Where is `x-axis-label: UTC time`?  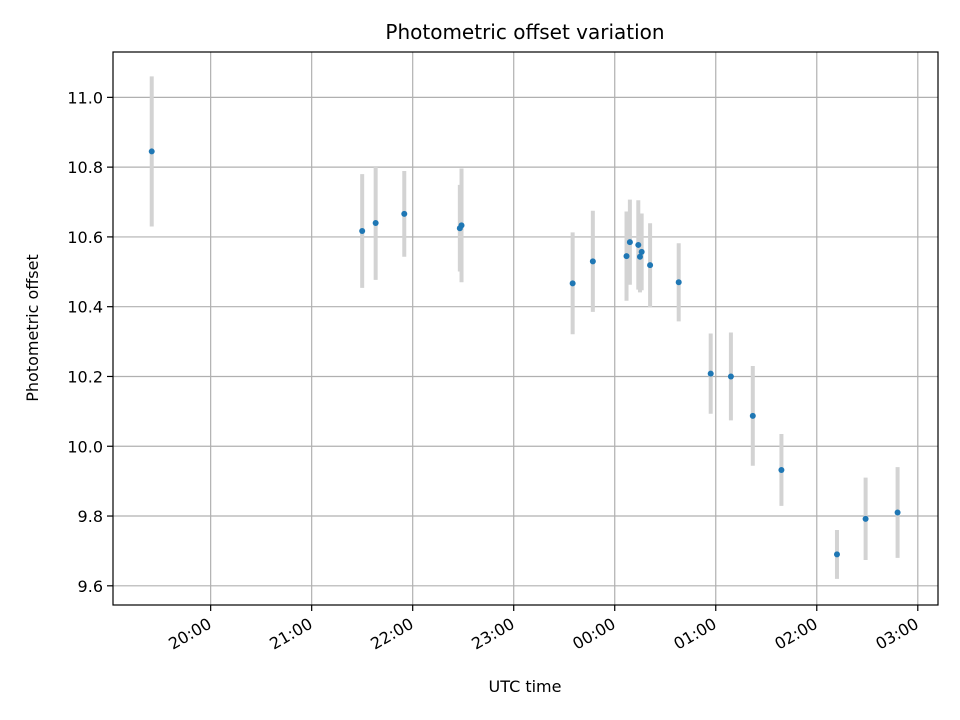 x-axis-label: UTC time is located at coordinates (525, 686).